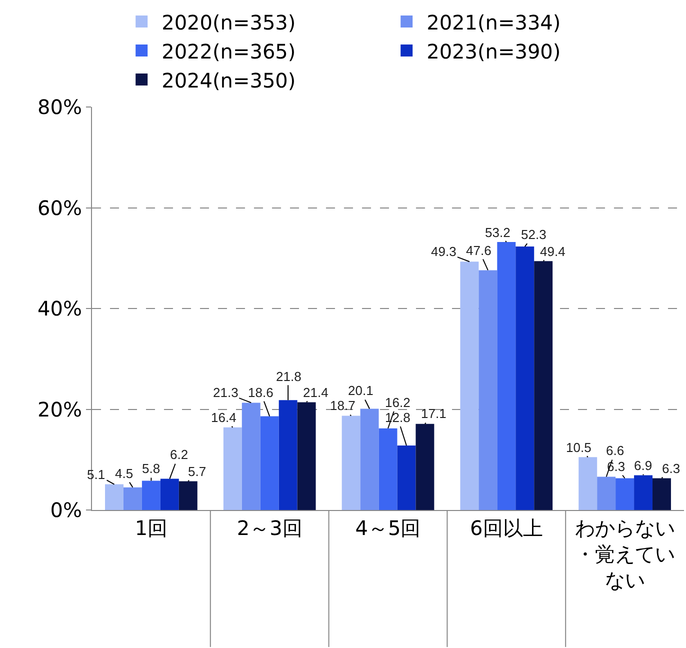  What do you see at coordinates (615, 450) in the screenshot?
I see `data-label: 6.6` at bounding box center [615, 450].